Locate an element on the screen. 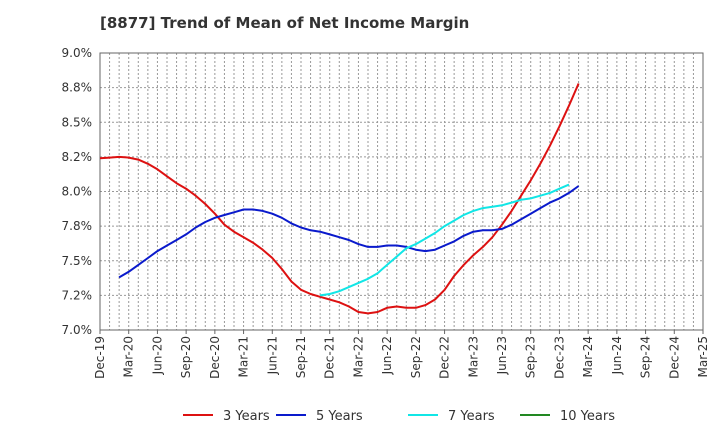  x-tick-label: Sep-21 is located at coordinates (301, 357).